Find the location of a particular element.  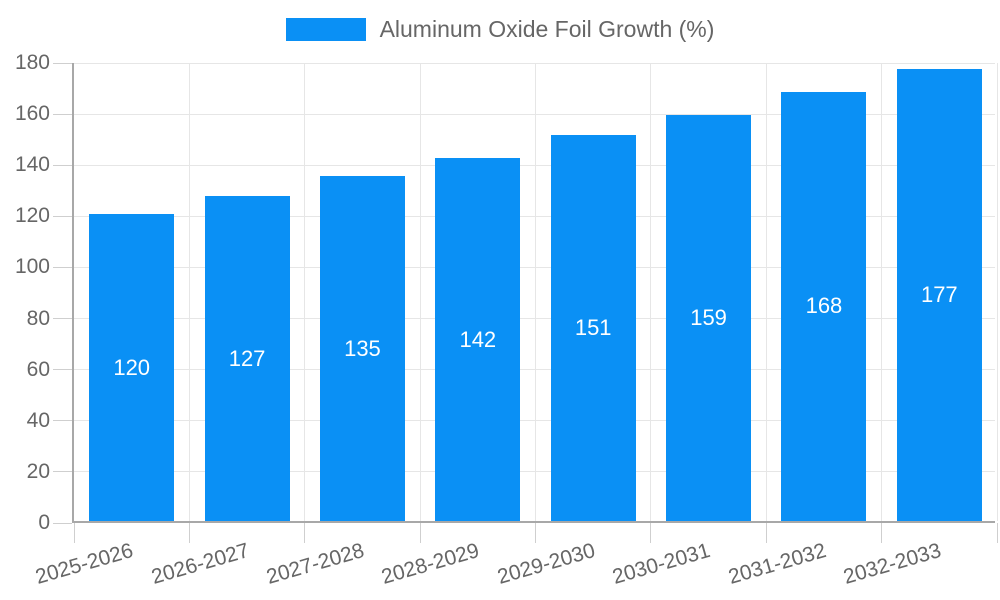

bar-value-label: 120 is located at coordinates (132, 367).